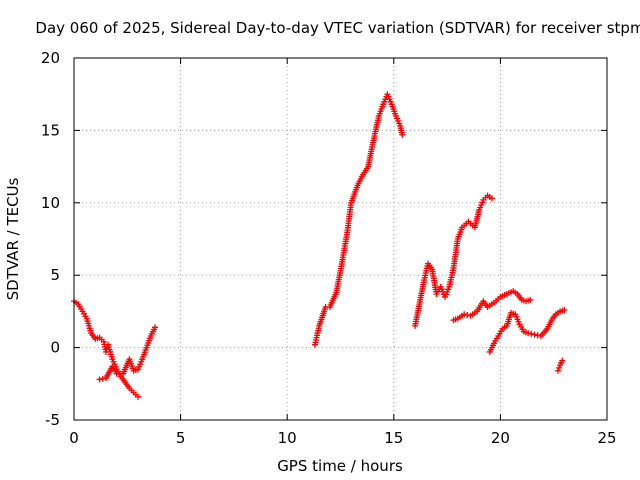 The width and height of the screenshot is (640, 480). What do you see at coordinates (287, 438) in the screenshot?
I see `x-tick-label: 10` at bounding box center [287, 438].